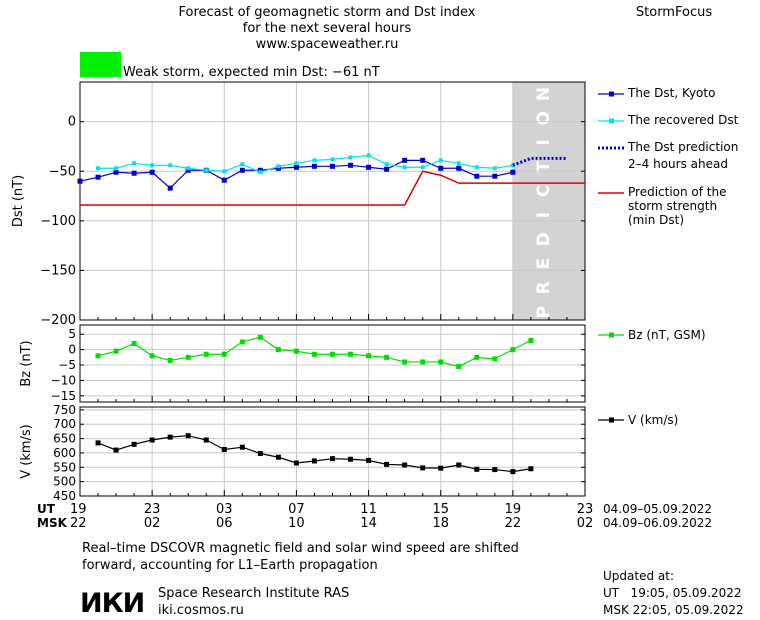 The image size is (760, 620). What do you see at coordinates (296, 523) in the screenshot?
I see `x-tick-label-msk: 10` at bounding box center [296, 523].